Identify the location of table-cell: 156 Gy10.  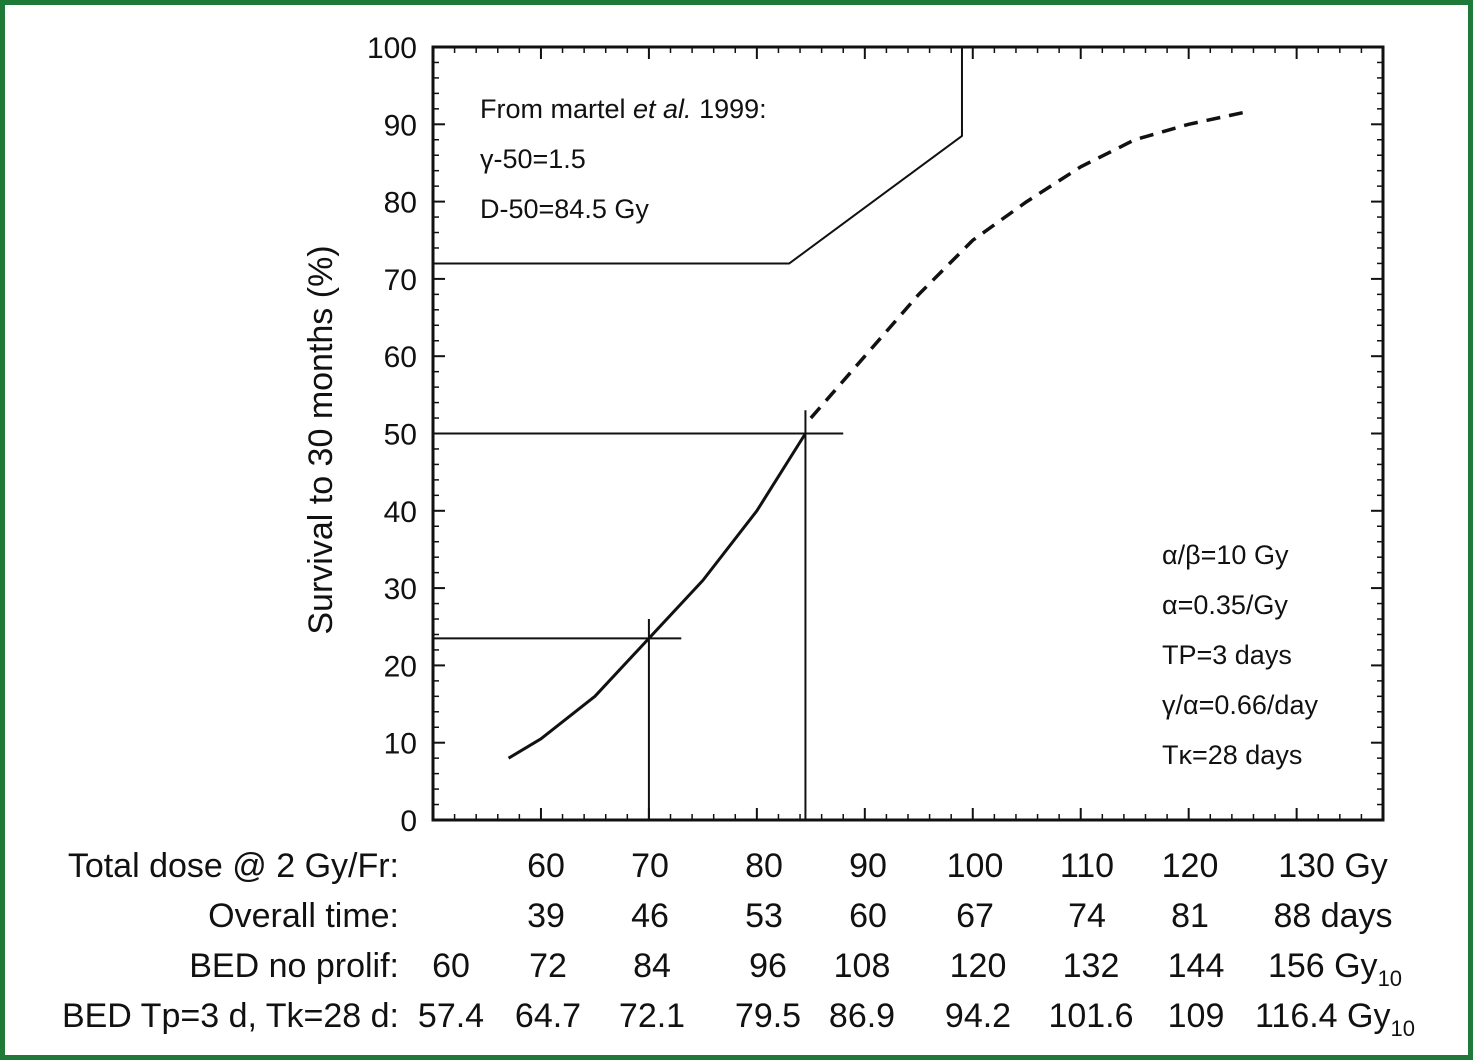
(1335, 969).